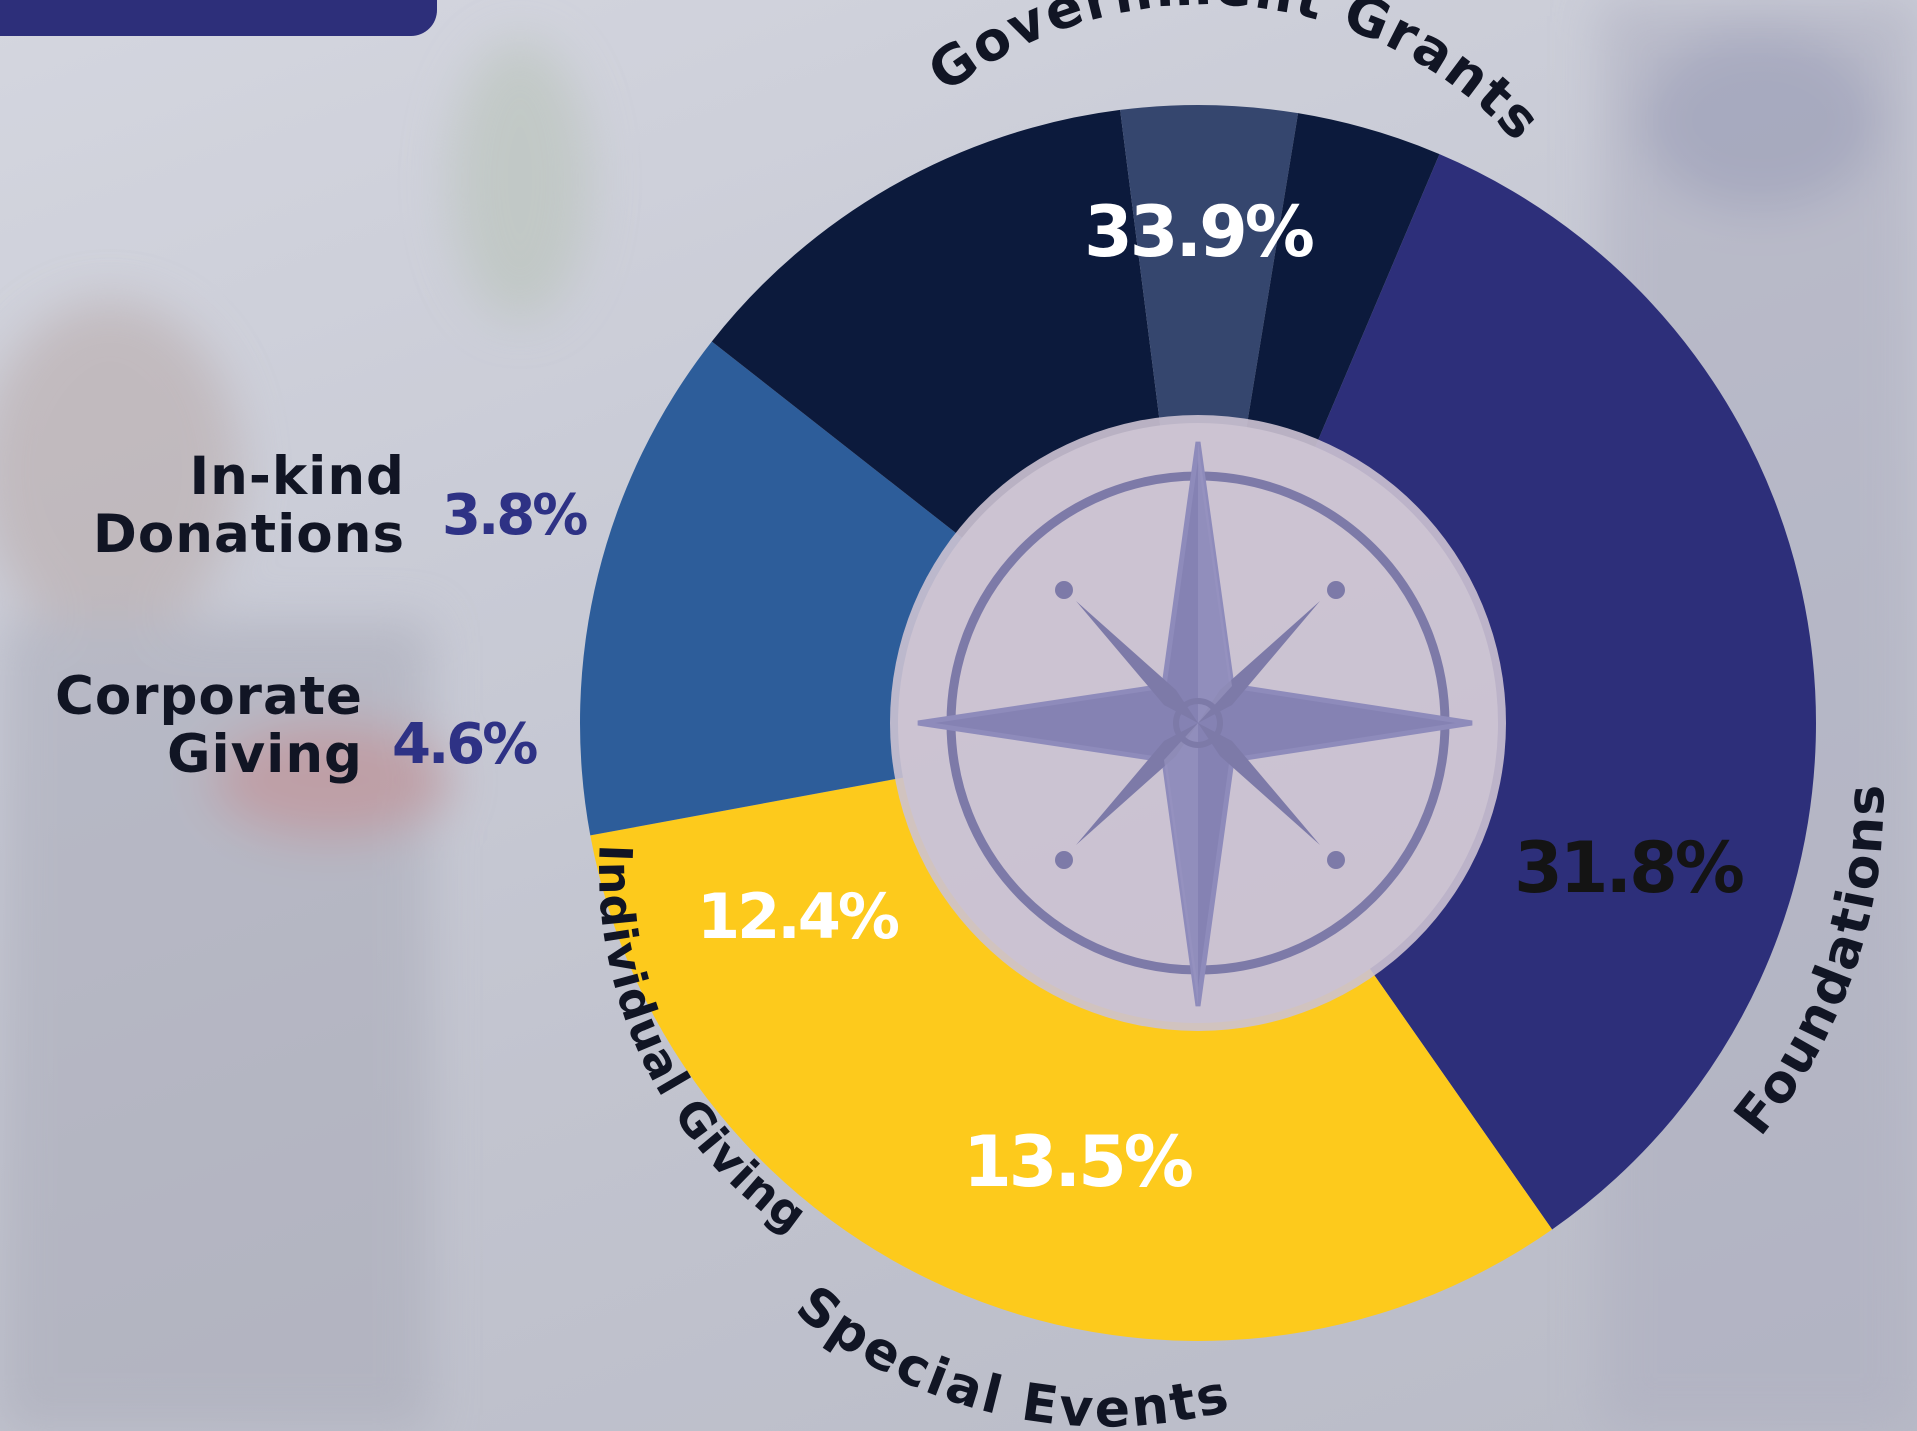 The height and width of the screenshot is (1431, 1917). I want to click on slice-special-events, so click(771, 588).